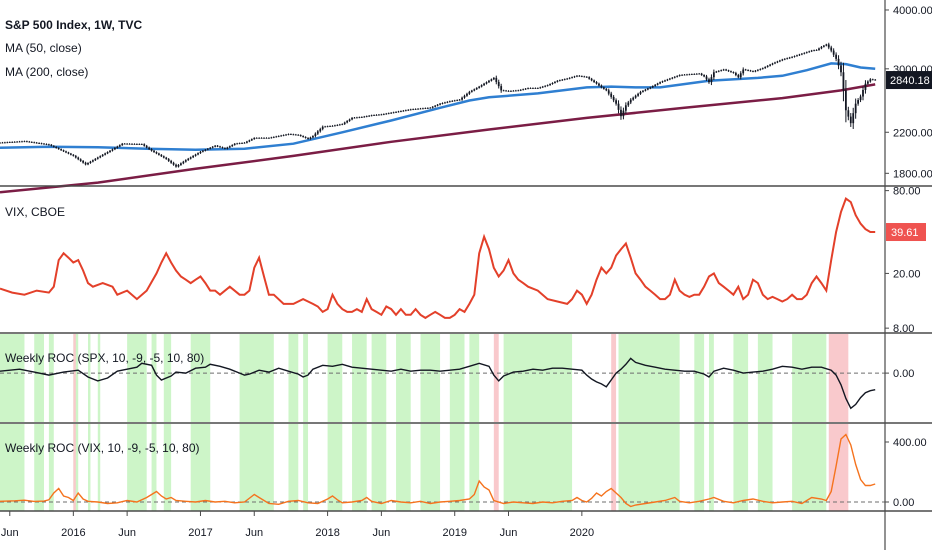  What do you see at coordinates (200, 533) in the screenshot?
I see `x-tick-label: 2017` at bounding box center [200, 533].